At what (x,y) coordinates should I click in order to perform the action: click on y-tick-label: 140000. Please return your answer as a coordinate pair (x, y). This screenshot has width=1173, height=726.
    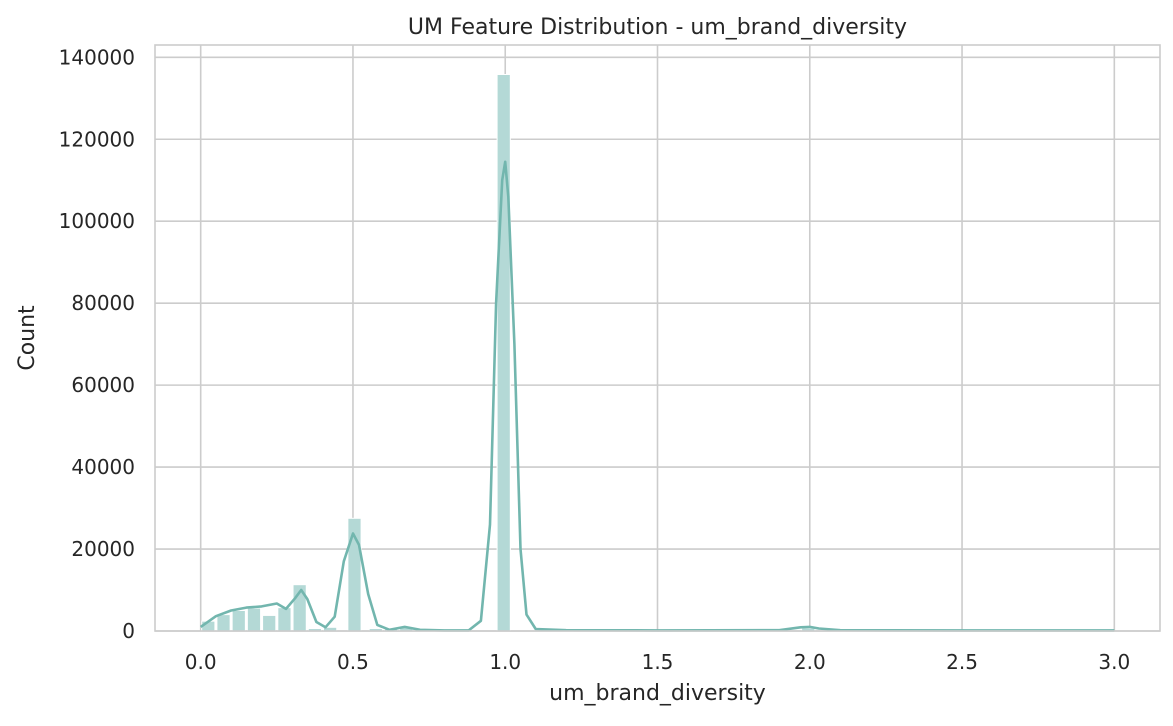
    Looking at the image, I should click on (97, 57).